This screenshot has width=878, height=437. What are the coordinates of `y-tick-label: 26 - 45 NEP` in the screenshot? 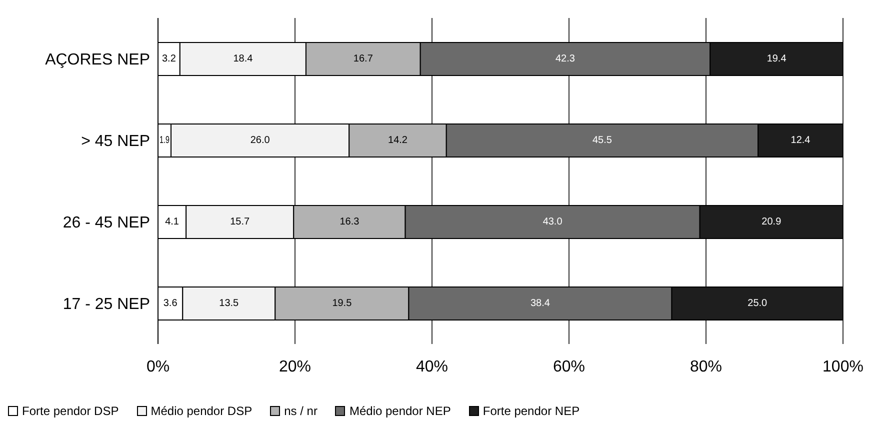 It's located at (106, 223).